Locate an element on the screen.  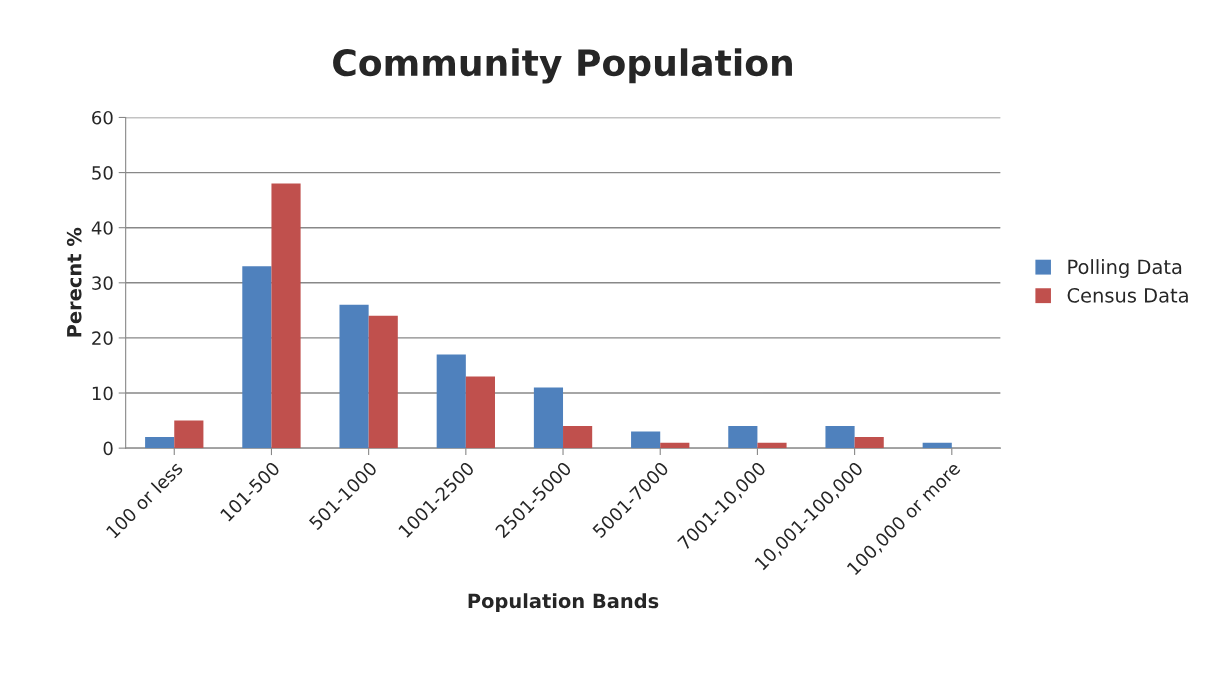
chart-title: Community Population is located at coordinates (562, 66).